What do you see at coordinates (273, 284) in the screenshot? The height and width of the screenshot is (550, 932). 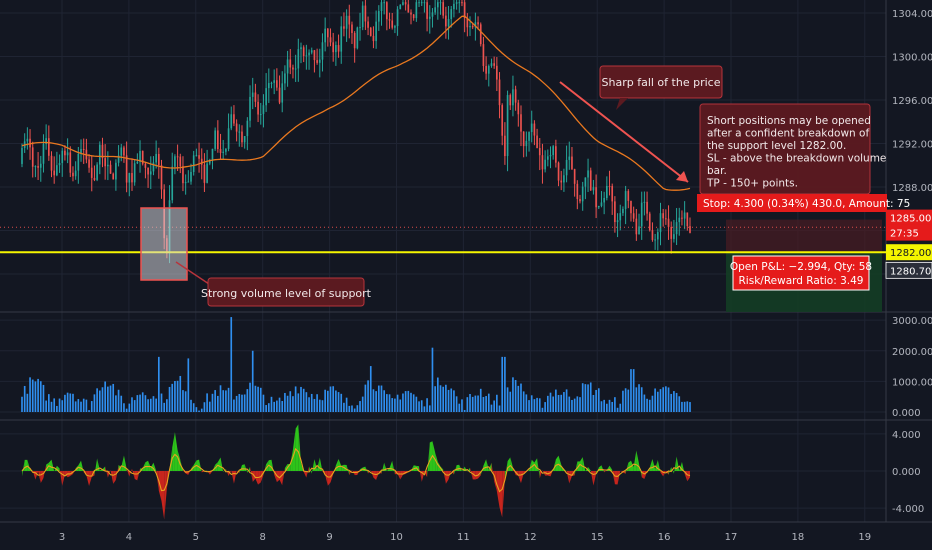 I see `support-annotation: Strong volume level of support` at bounding box center [273, 284].